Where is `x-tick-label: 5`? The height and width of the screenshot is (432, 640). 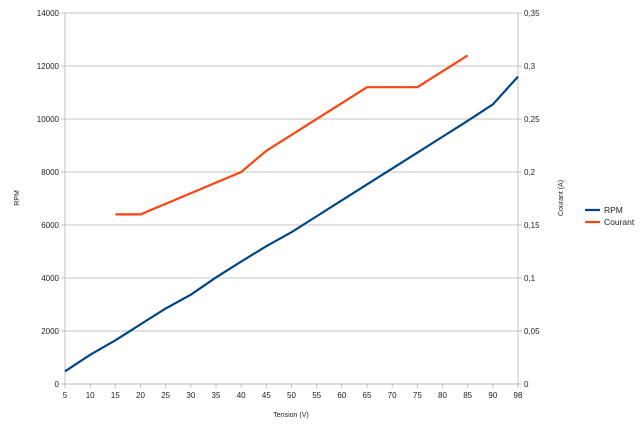
x-tick-label: 5 is located at coordinates (65, 395).